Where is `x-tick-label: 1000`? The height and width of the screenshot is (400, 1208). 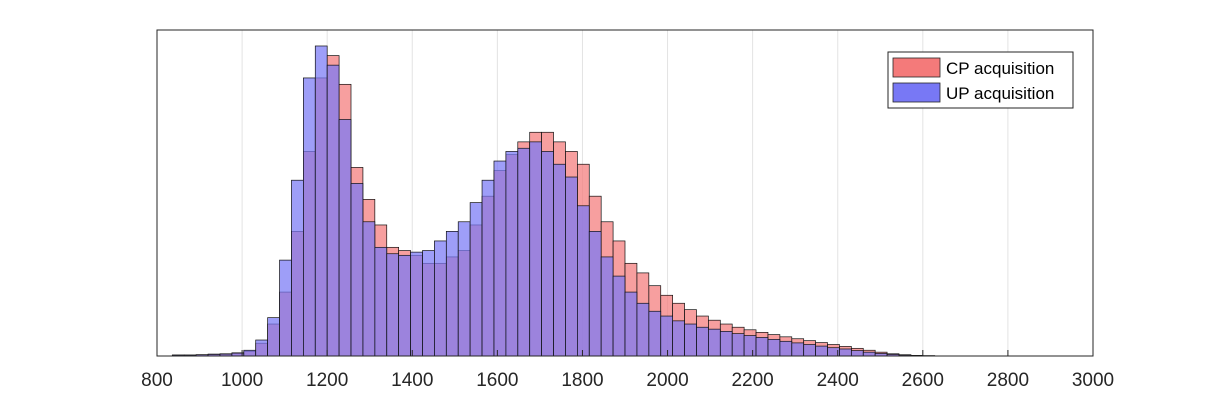
x-tick-label: 1000 is located at coordinates (242, 380).